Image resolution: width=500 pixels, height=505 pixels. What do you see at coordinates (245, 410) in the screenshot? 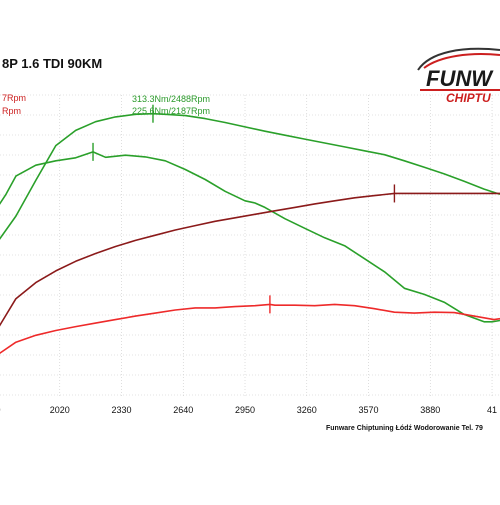
I see `x-tick-label: 2950` at bounding box center [245, 410].